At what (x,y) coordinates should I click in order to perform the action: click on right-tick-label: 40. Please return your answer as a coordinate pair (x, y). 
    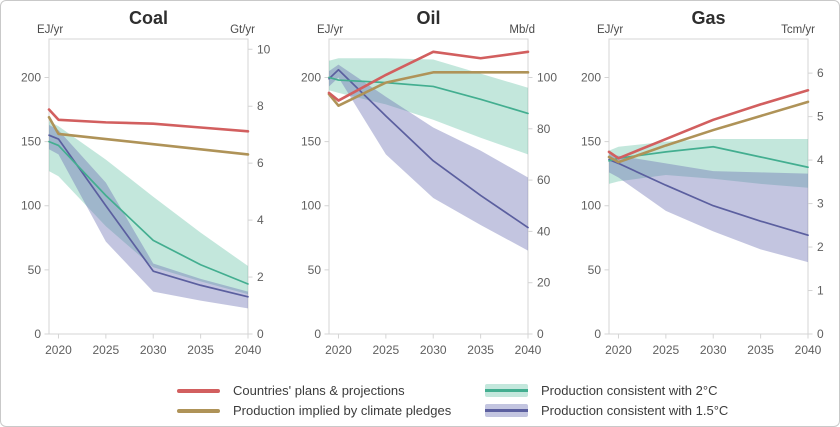
    Looking at the image, I should click on (544, 231).